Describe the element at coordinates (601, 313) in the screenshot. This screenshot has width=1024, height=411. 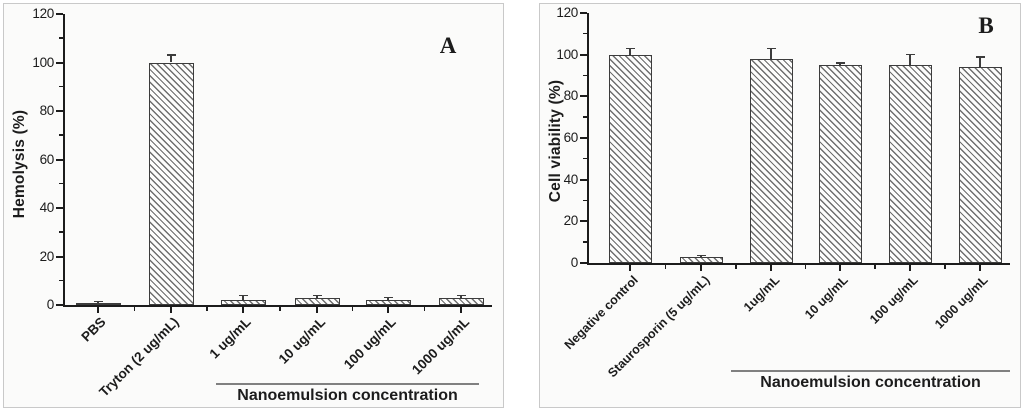
I see `x-tick-label: Negative control` at that location.